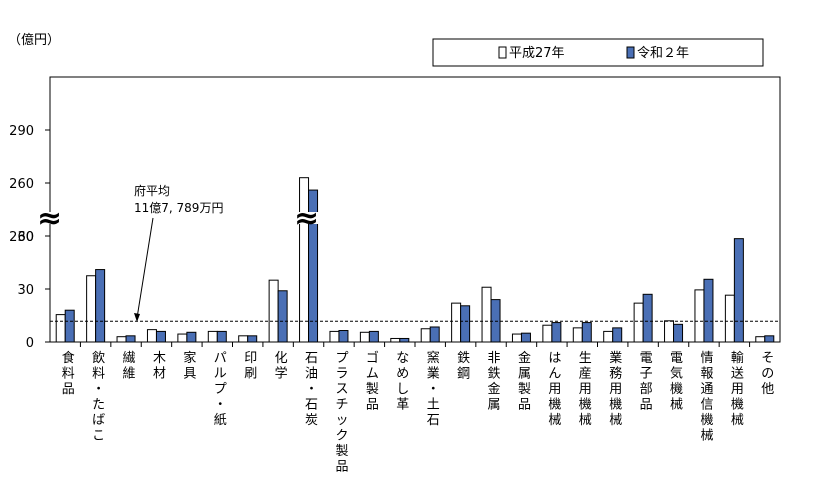  What do you see at coordinates (180, 218) in the screenshot?
I see `axis-breaks: ≈ ≈` at bounding box center [180, 218].